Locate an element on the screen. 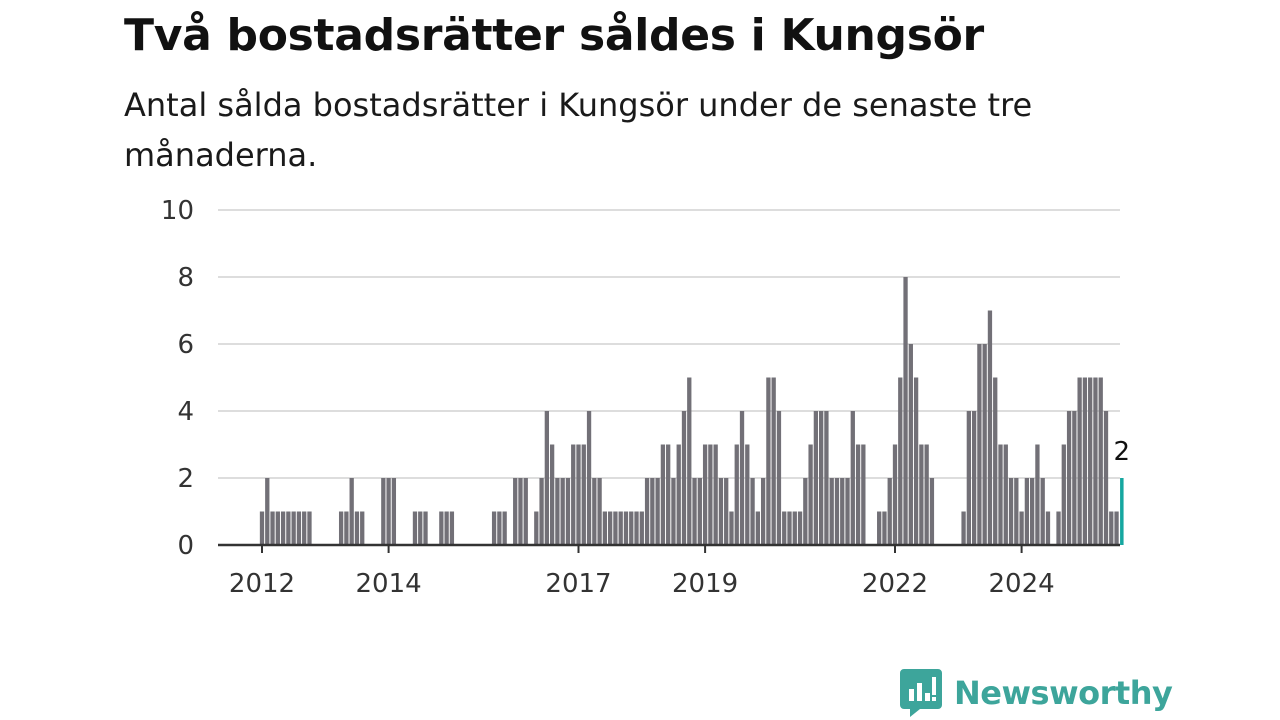 Image resolution: width=1280 pixels, height=720 pixels. x-tick-label: 2022 is located at coordinates (895, 584).